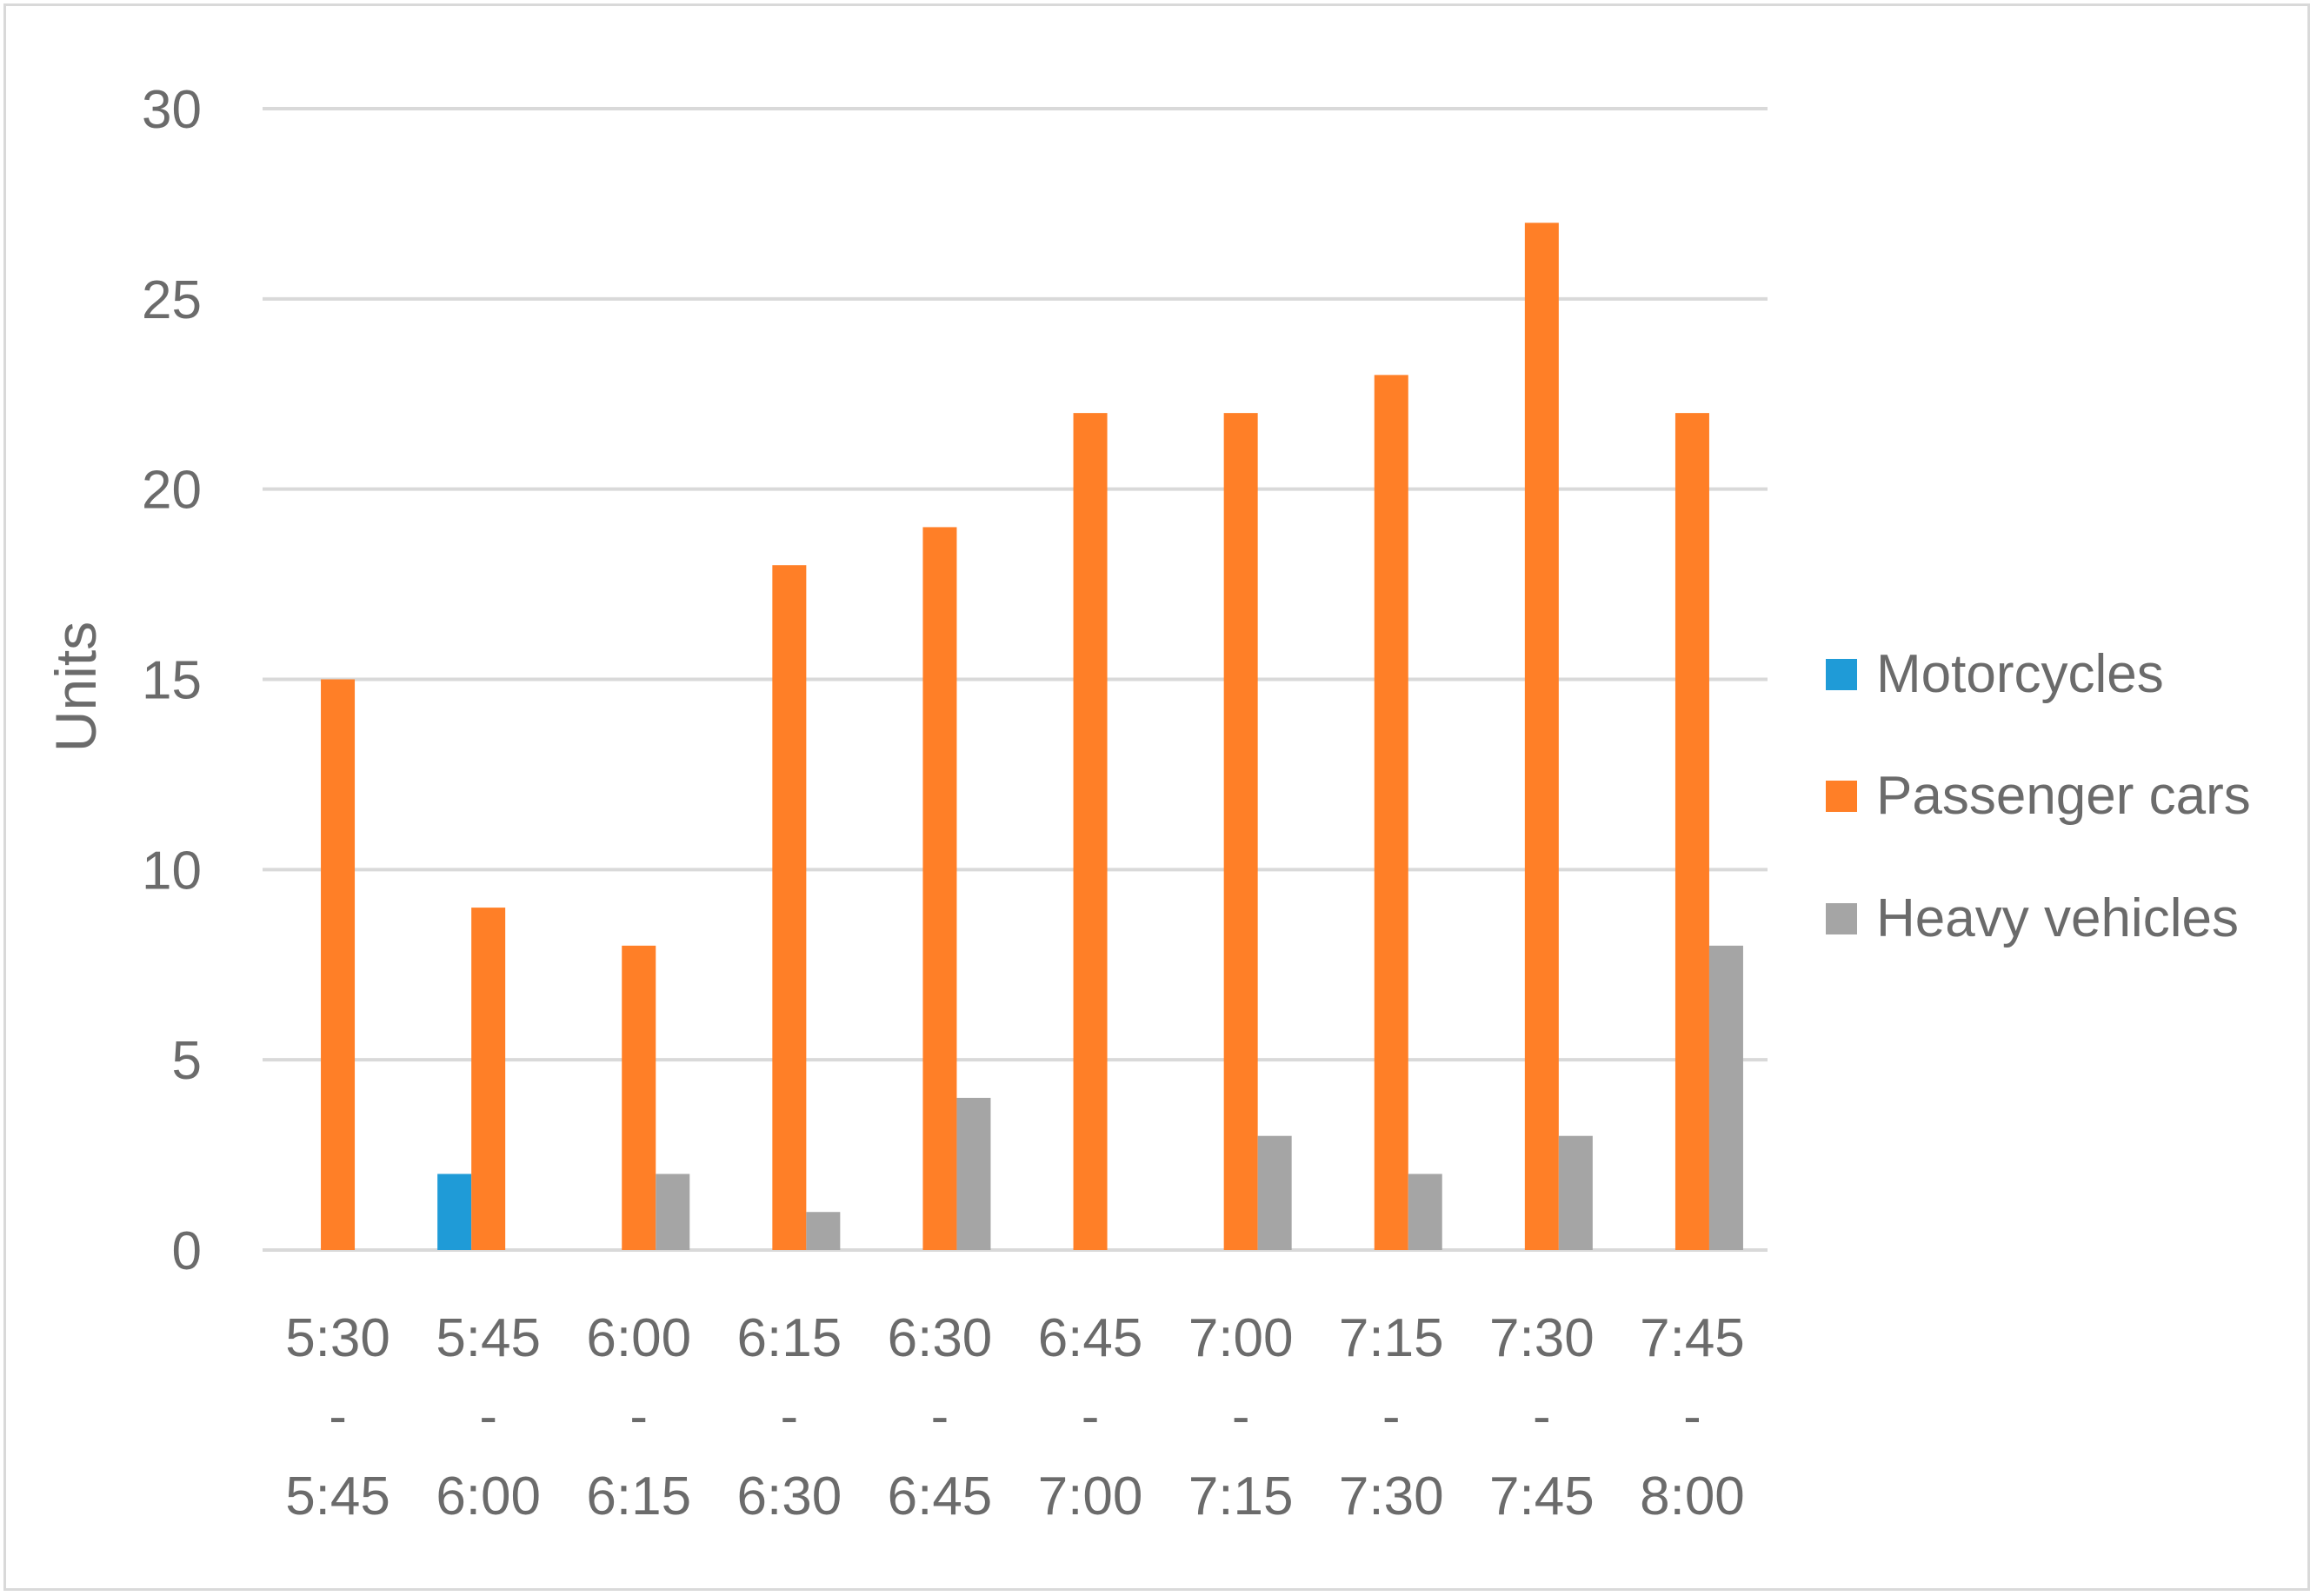  I want to click on x-tick-label: 5:45 -6:00, so click(488, 1417).